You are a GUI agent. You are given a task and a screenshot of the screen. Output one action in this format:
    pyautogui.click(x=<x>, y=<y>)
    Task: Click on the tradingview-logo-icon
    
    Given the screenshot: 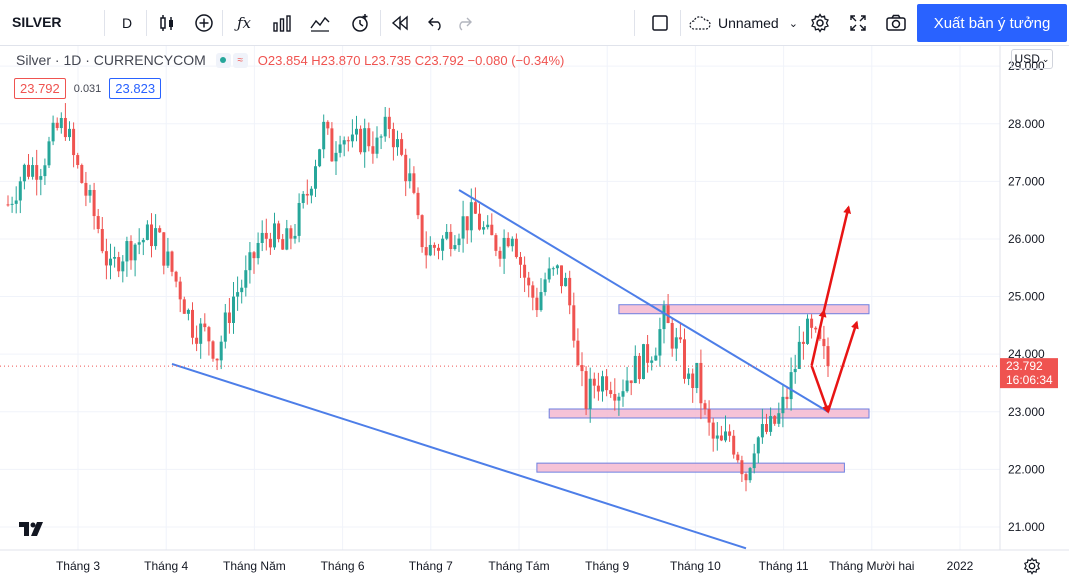 What is the action you would take?
    pyautogui.click(x=31, y=531)
    